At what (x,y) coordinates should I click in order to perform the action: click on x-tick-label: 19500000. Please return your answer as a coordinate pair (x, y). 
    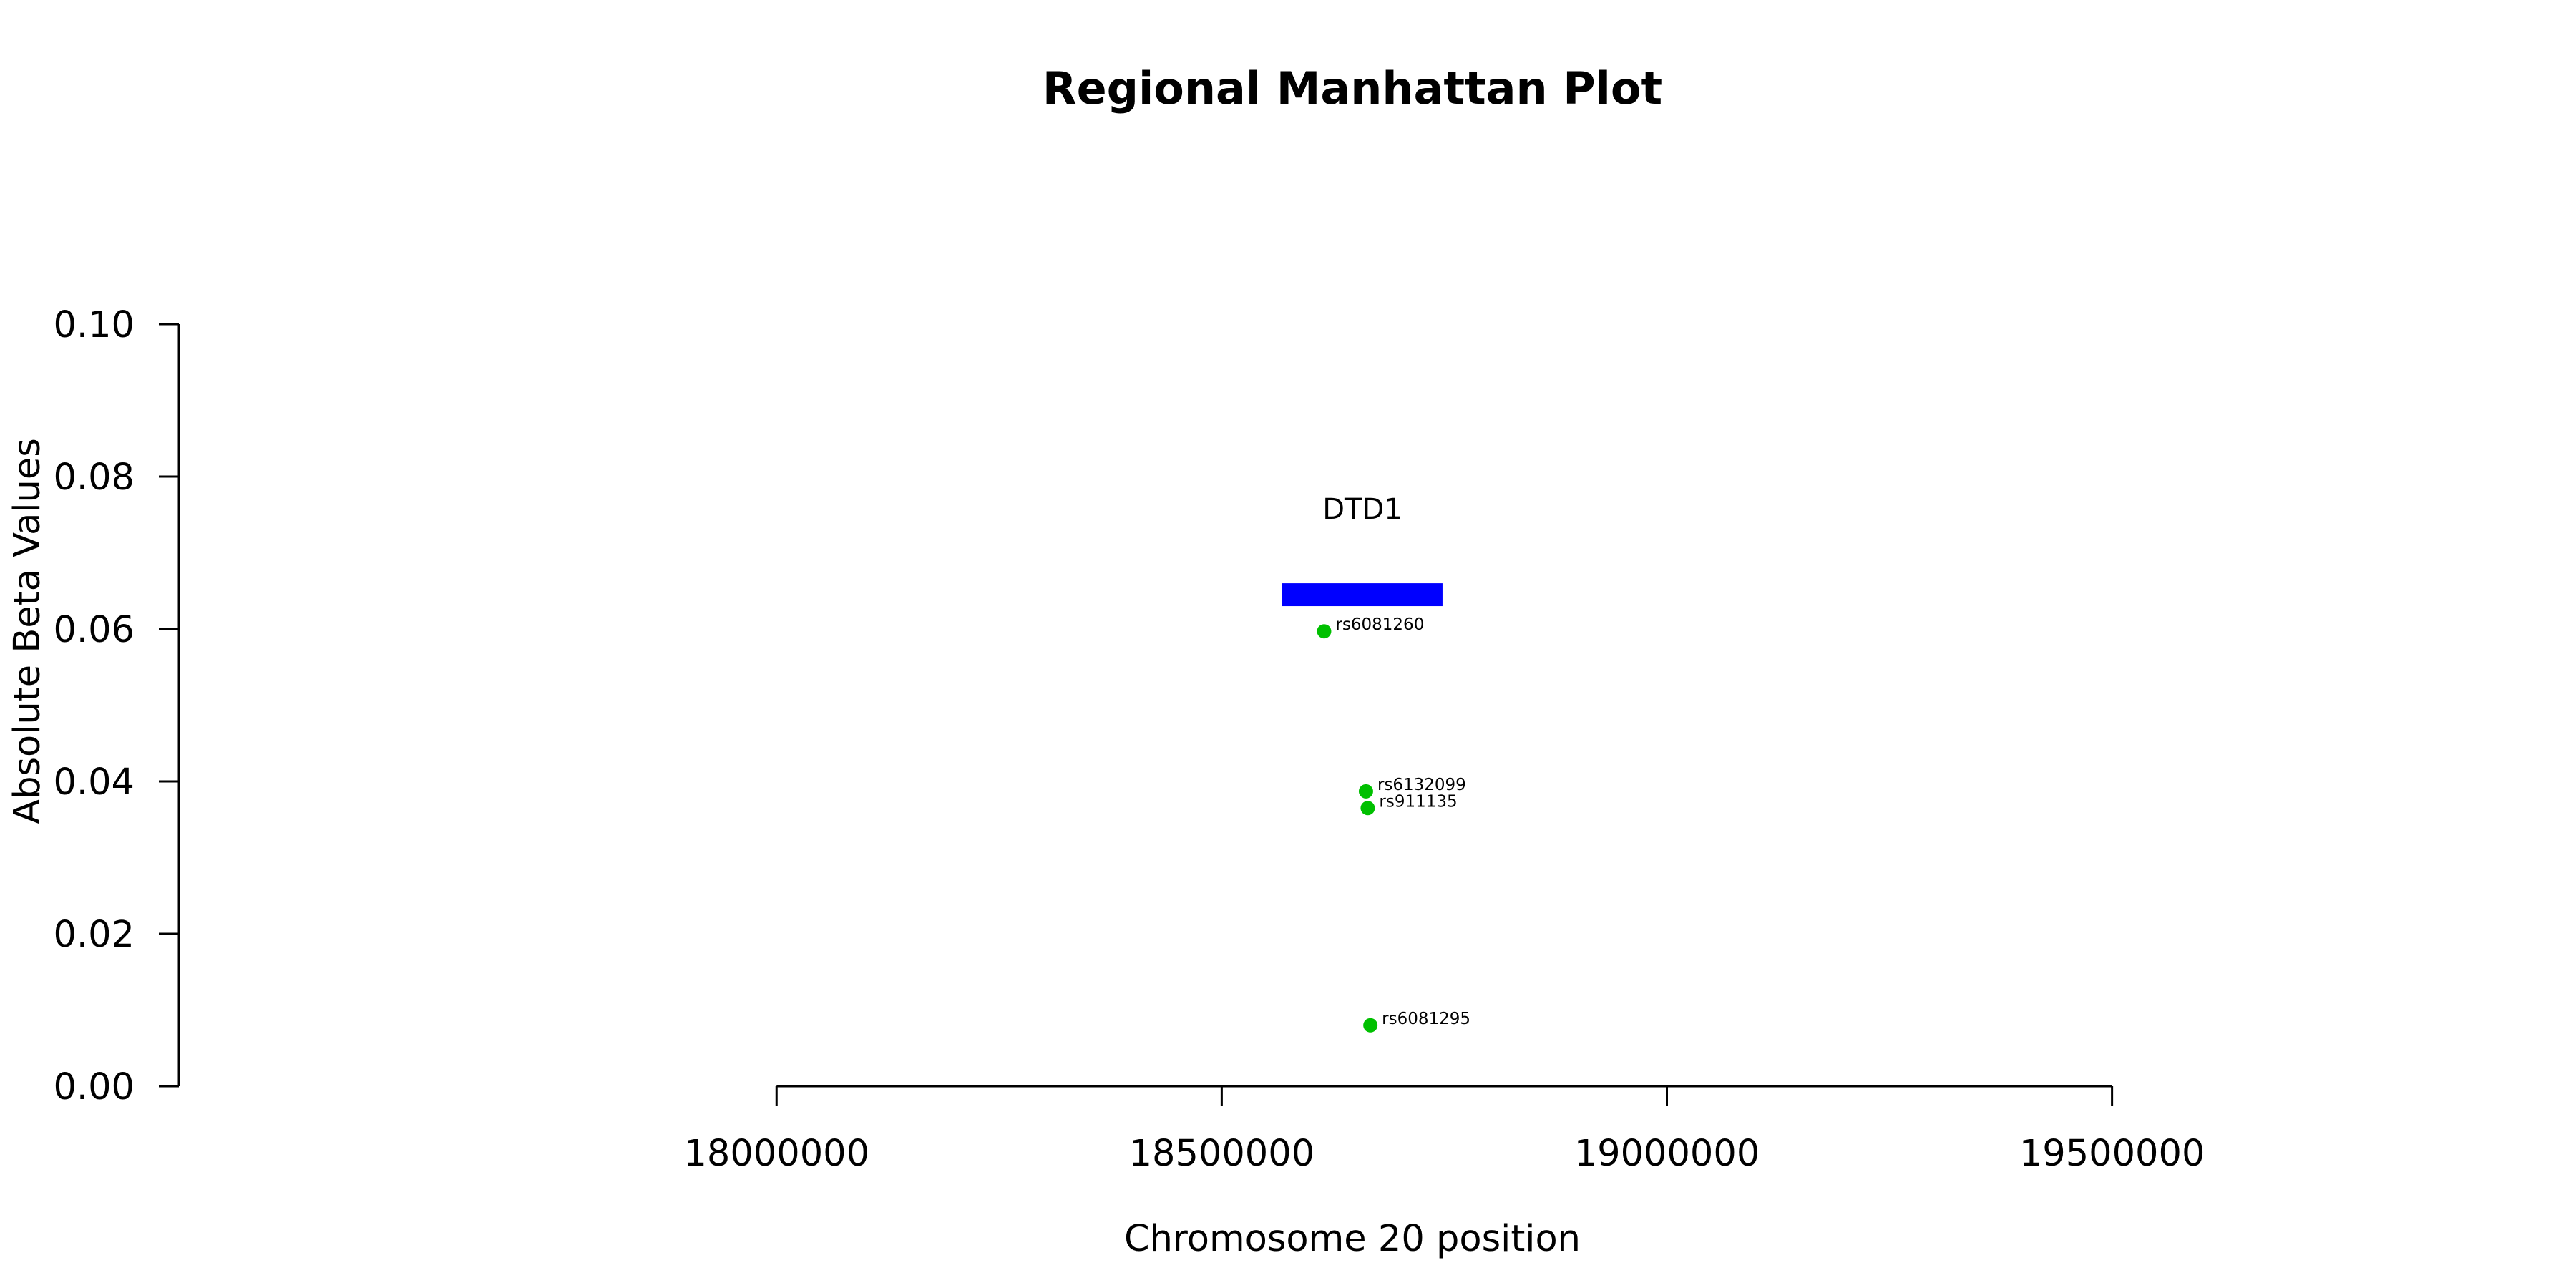
    Looking at the image, I should click on (2112, 1154).